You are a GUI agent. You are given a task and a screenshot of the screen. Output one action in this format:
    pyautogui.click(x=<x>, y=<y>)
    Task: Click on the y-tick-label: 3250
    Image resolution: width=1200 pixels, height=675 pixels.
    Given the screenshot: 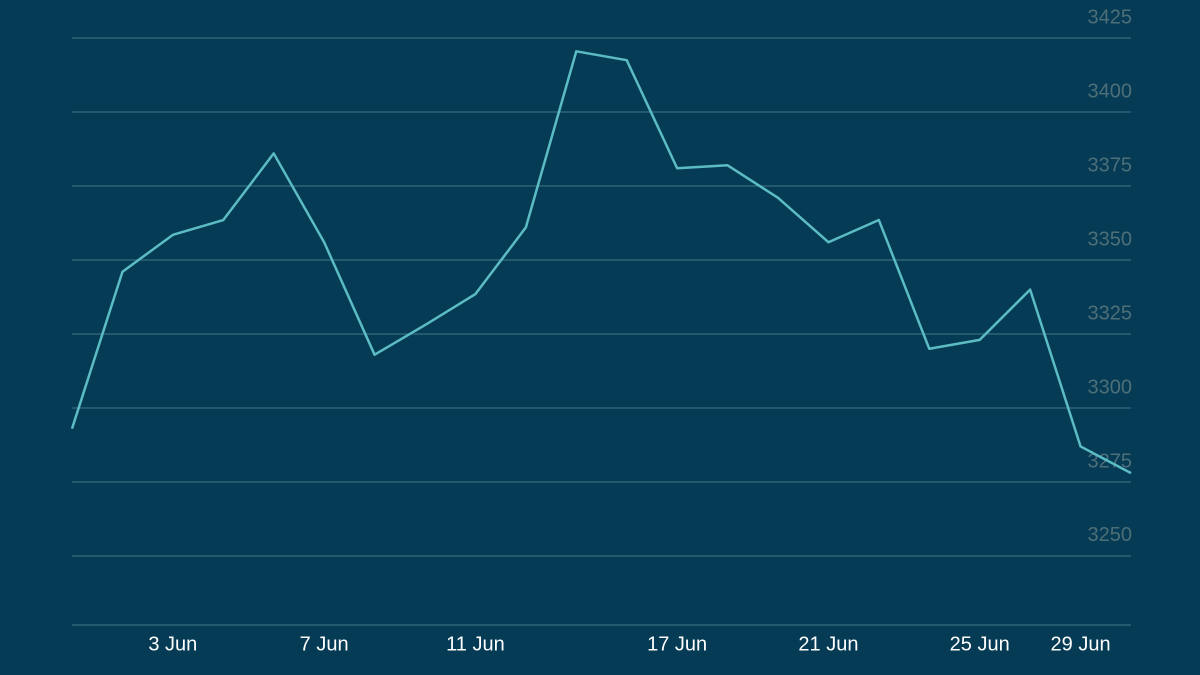 What is the action you would take?
    pyautogui.click(x=1110, y=535)
    